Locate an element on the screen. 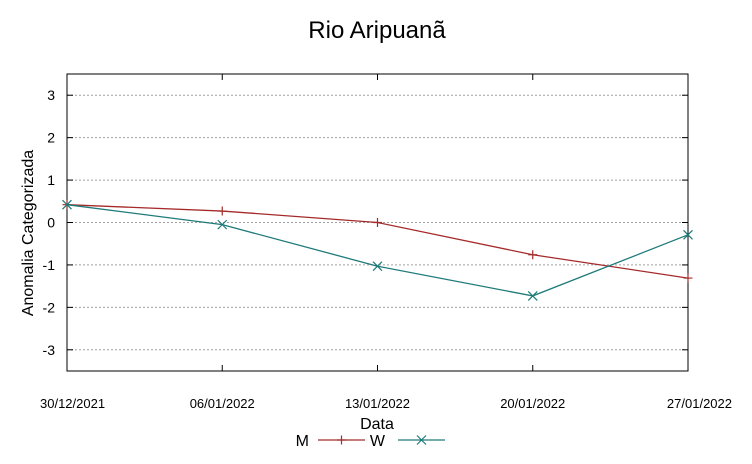 The image size is (752, 464). legend-label-W: W is located at coordinates (378, 441).